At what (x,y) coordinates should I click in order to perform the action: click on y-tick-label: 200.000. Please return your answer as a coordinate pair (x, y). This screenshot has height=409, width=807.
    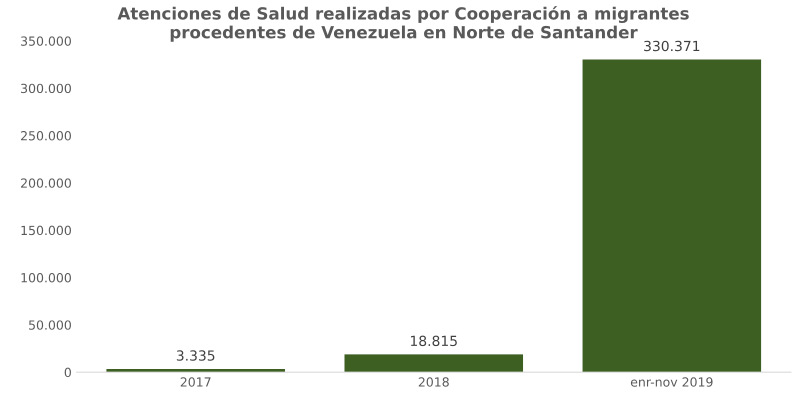
    Looking at the image, I should click on (46, 183).